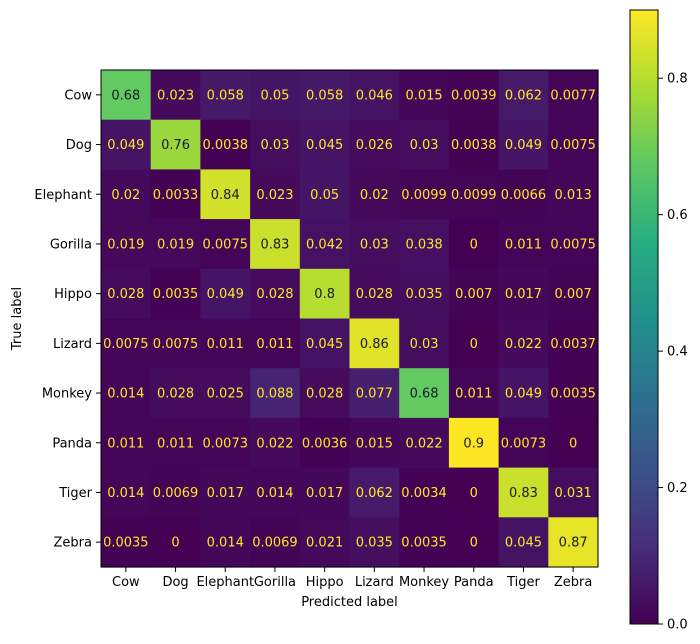 Image resolution: width=700 pixels, height=644 pixels. I want to click on cell-value-label: 0.84, so click(225, 195).